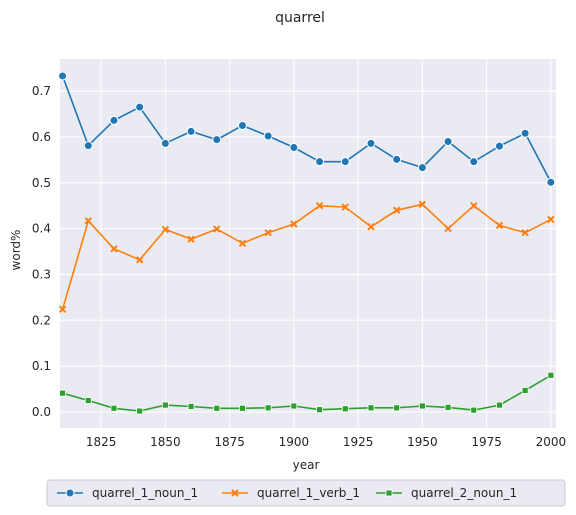 The width and height of the screenshot is (576, 515). Describe the element at coordinates (358, 442) in the screenshot. I see `x-tick-label: 1925` at that location.